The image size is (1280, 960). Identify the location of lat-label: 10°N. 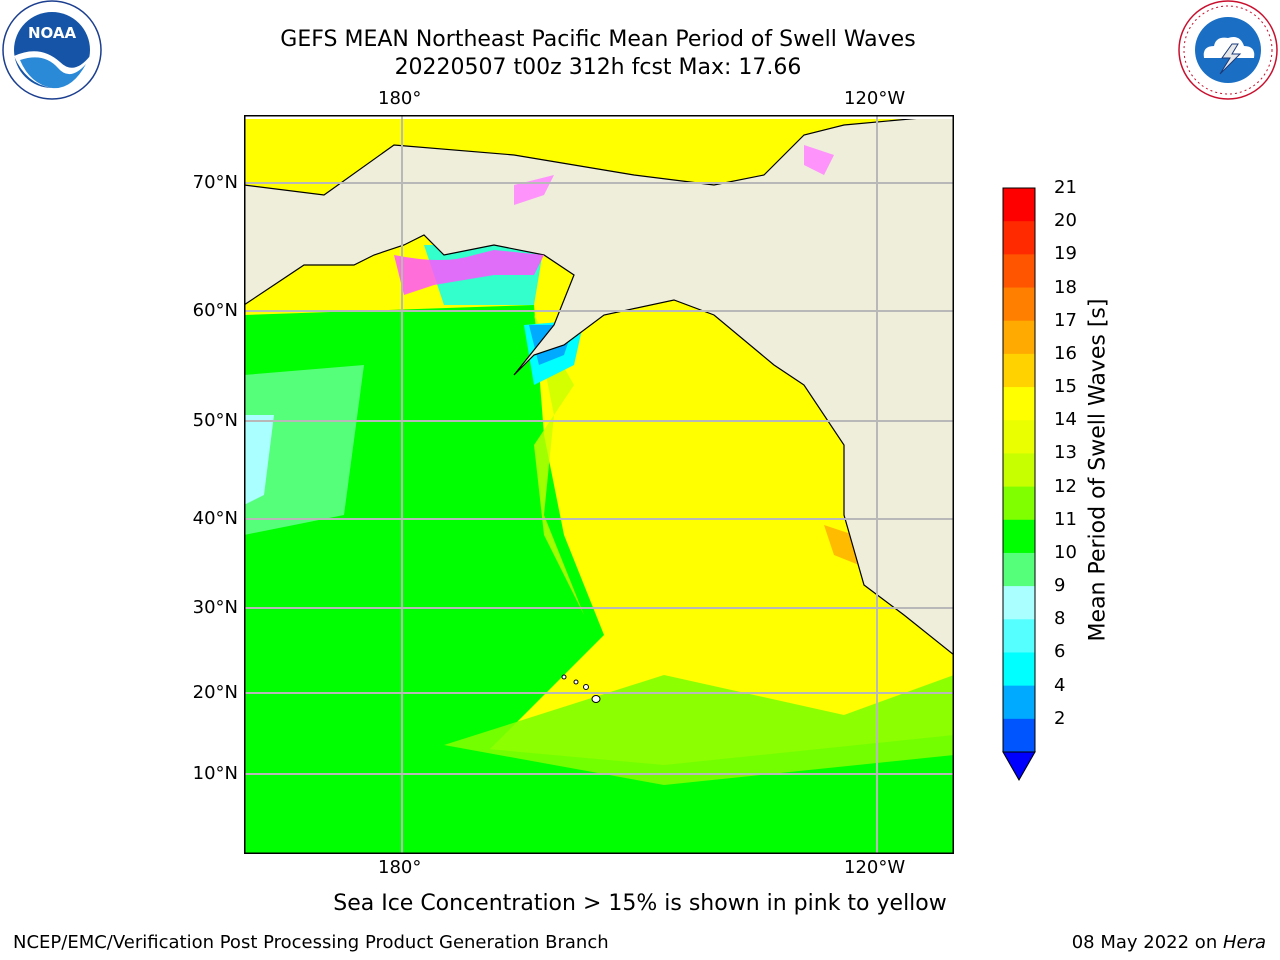
(215, 773).